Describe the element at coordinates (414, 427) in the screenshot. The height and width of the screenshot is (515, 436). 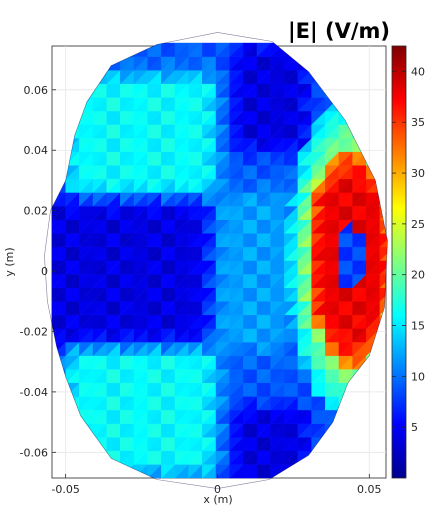
I see `colorbar-tick-label: 5` at that location.